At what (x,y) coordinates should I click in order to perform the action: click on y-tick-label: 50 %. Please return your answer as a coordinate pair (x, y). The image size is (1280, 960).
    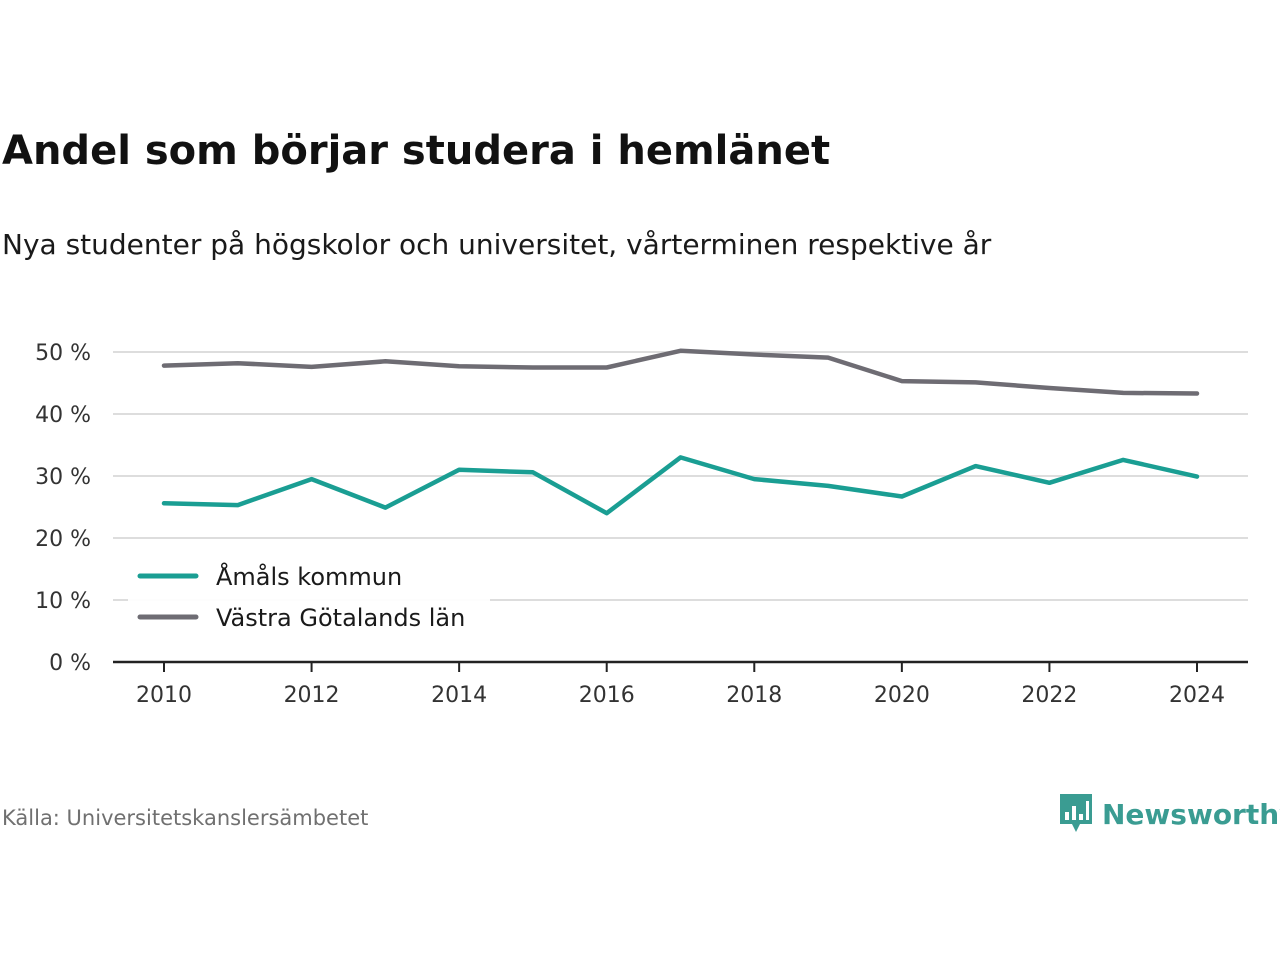
    Looking at the image, I should click on (63, 353).